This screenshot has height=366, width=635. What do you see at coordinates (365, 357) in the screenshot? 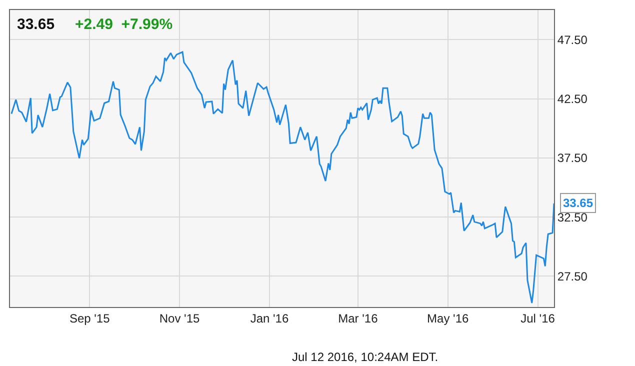
I see `text: Jul 12 2016, 10:24AM EDT.` at bounding box center [365, 357].